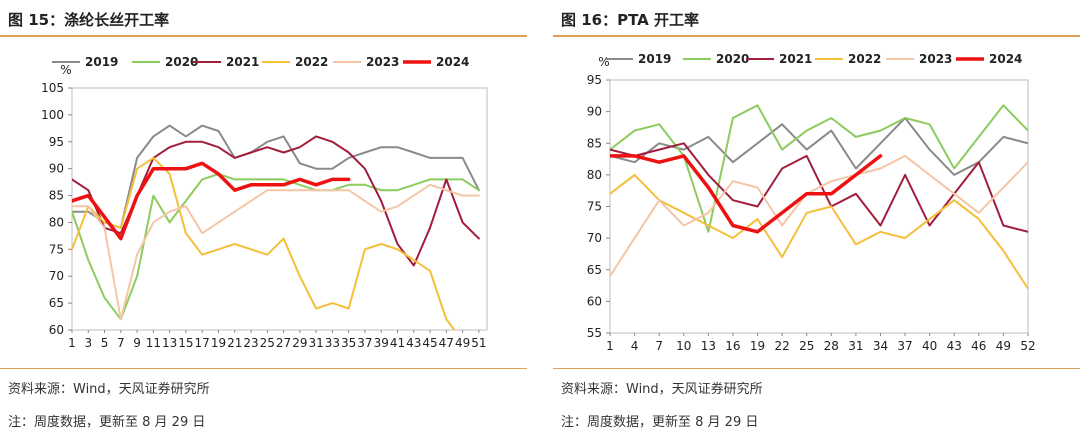  What do you see at coordinates (1027, 346) in the screenshot?
I see `x-tick-label: 52` at bounding box center [1027, 346].